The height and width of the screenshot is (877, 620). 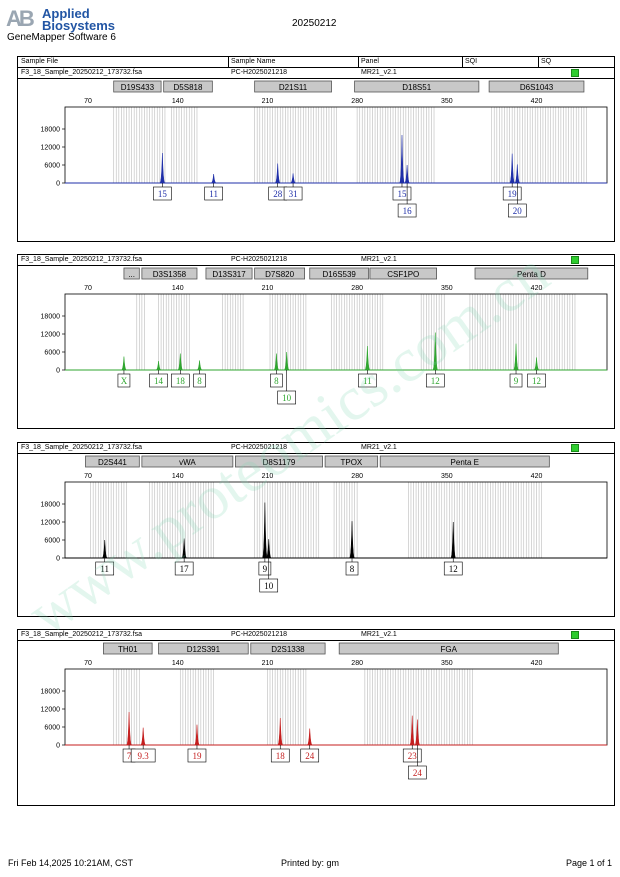 What do you see at coordinates (20, 18) in the screenshot?
I see `logo-mark: AB` at bounding box center [20, 18].